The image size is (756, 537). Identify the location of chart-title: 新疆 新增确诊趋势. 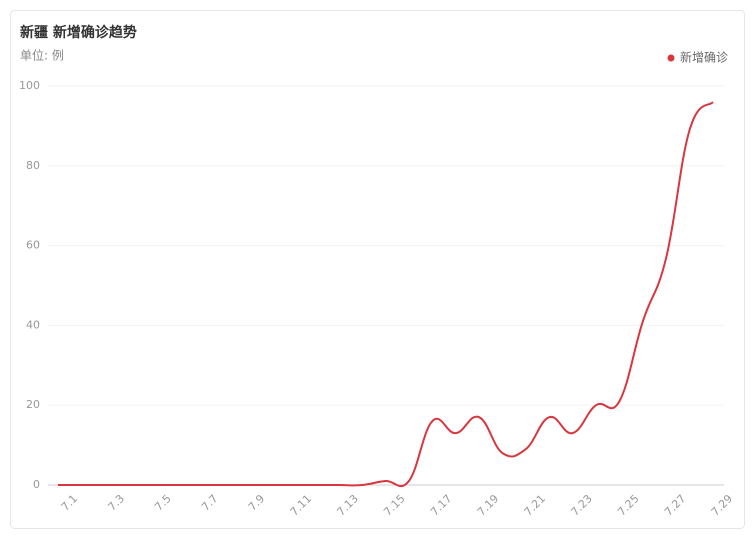
(78, 32).